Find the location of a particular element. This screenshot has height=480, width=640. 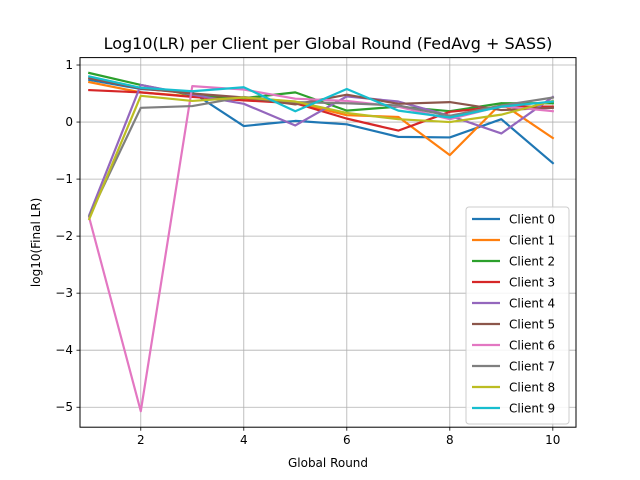

y-axis-label: log10(Final LR) is located at coordinates (36, 242).